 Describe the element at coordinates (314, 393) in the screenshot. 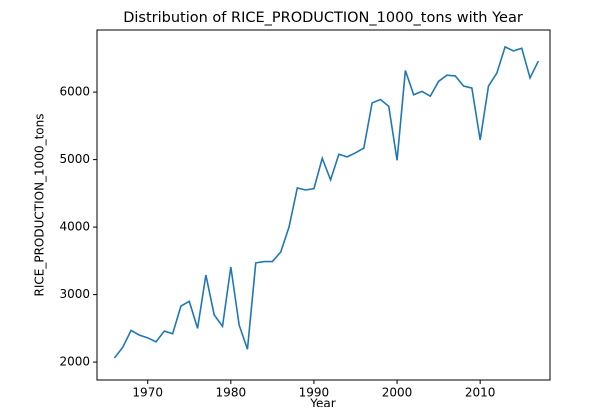

I see `x-tick-label: 1990` at that location.